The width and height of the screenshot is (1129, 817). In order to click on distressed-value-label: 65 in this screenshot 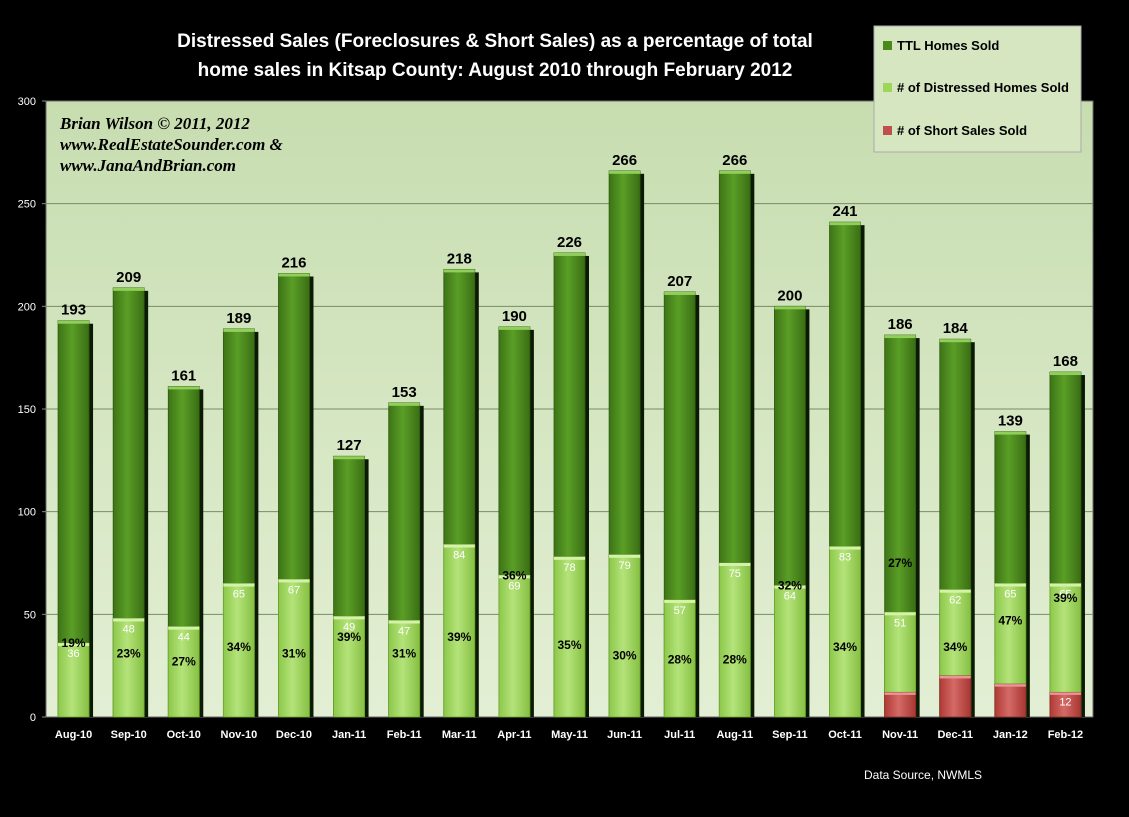, I will do `click(1010, 595)`.